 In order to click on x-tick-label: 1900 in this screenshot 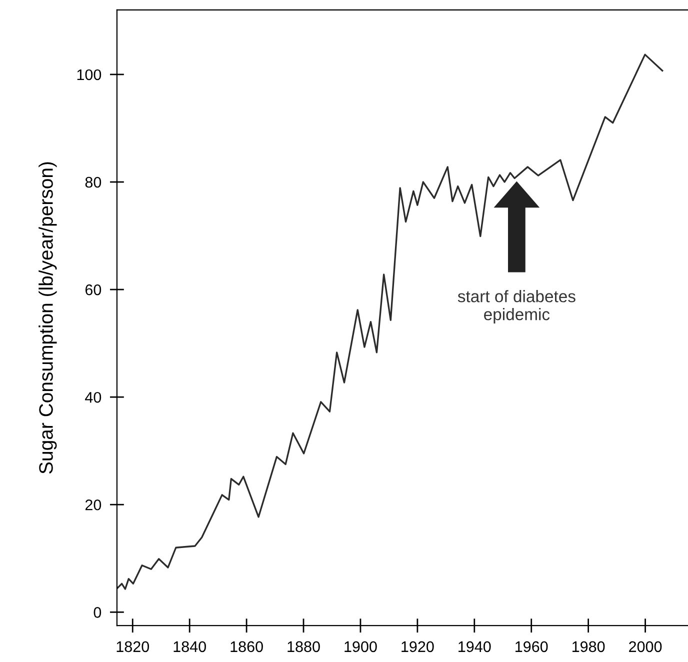, I will do `click(360, 646)`.